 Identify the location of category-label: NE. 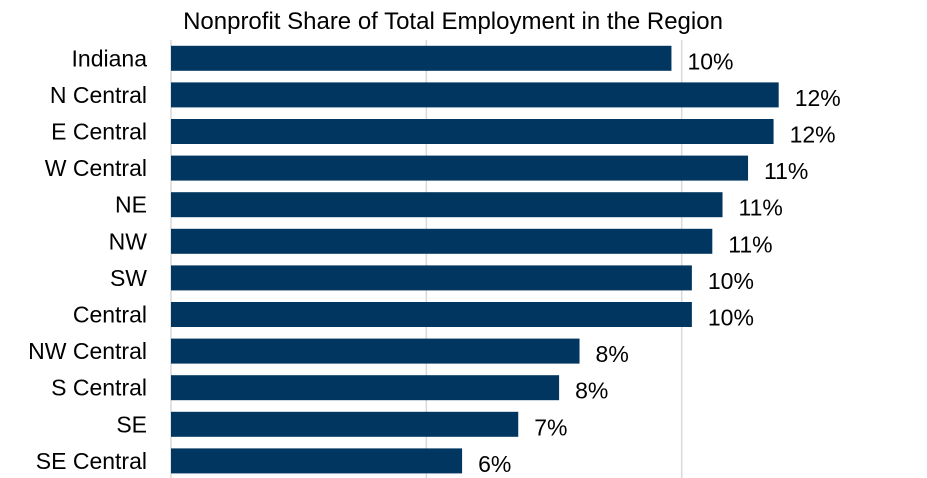
(131, 205).